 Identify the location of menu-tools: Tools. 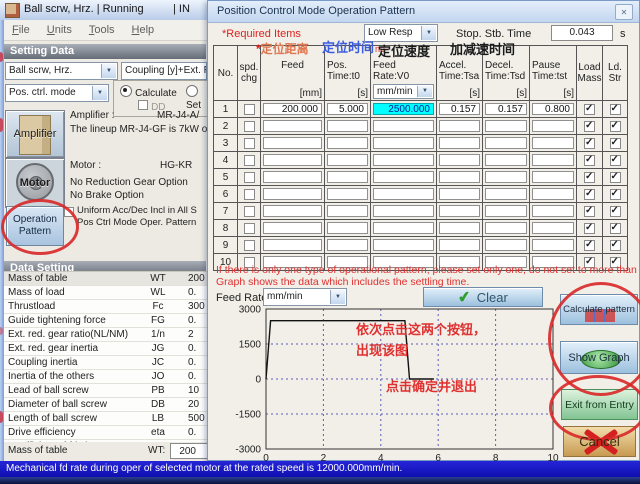
(101, 30).